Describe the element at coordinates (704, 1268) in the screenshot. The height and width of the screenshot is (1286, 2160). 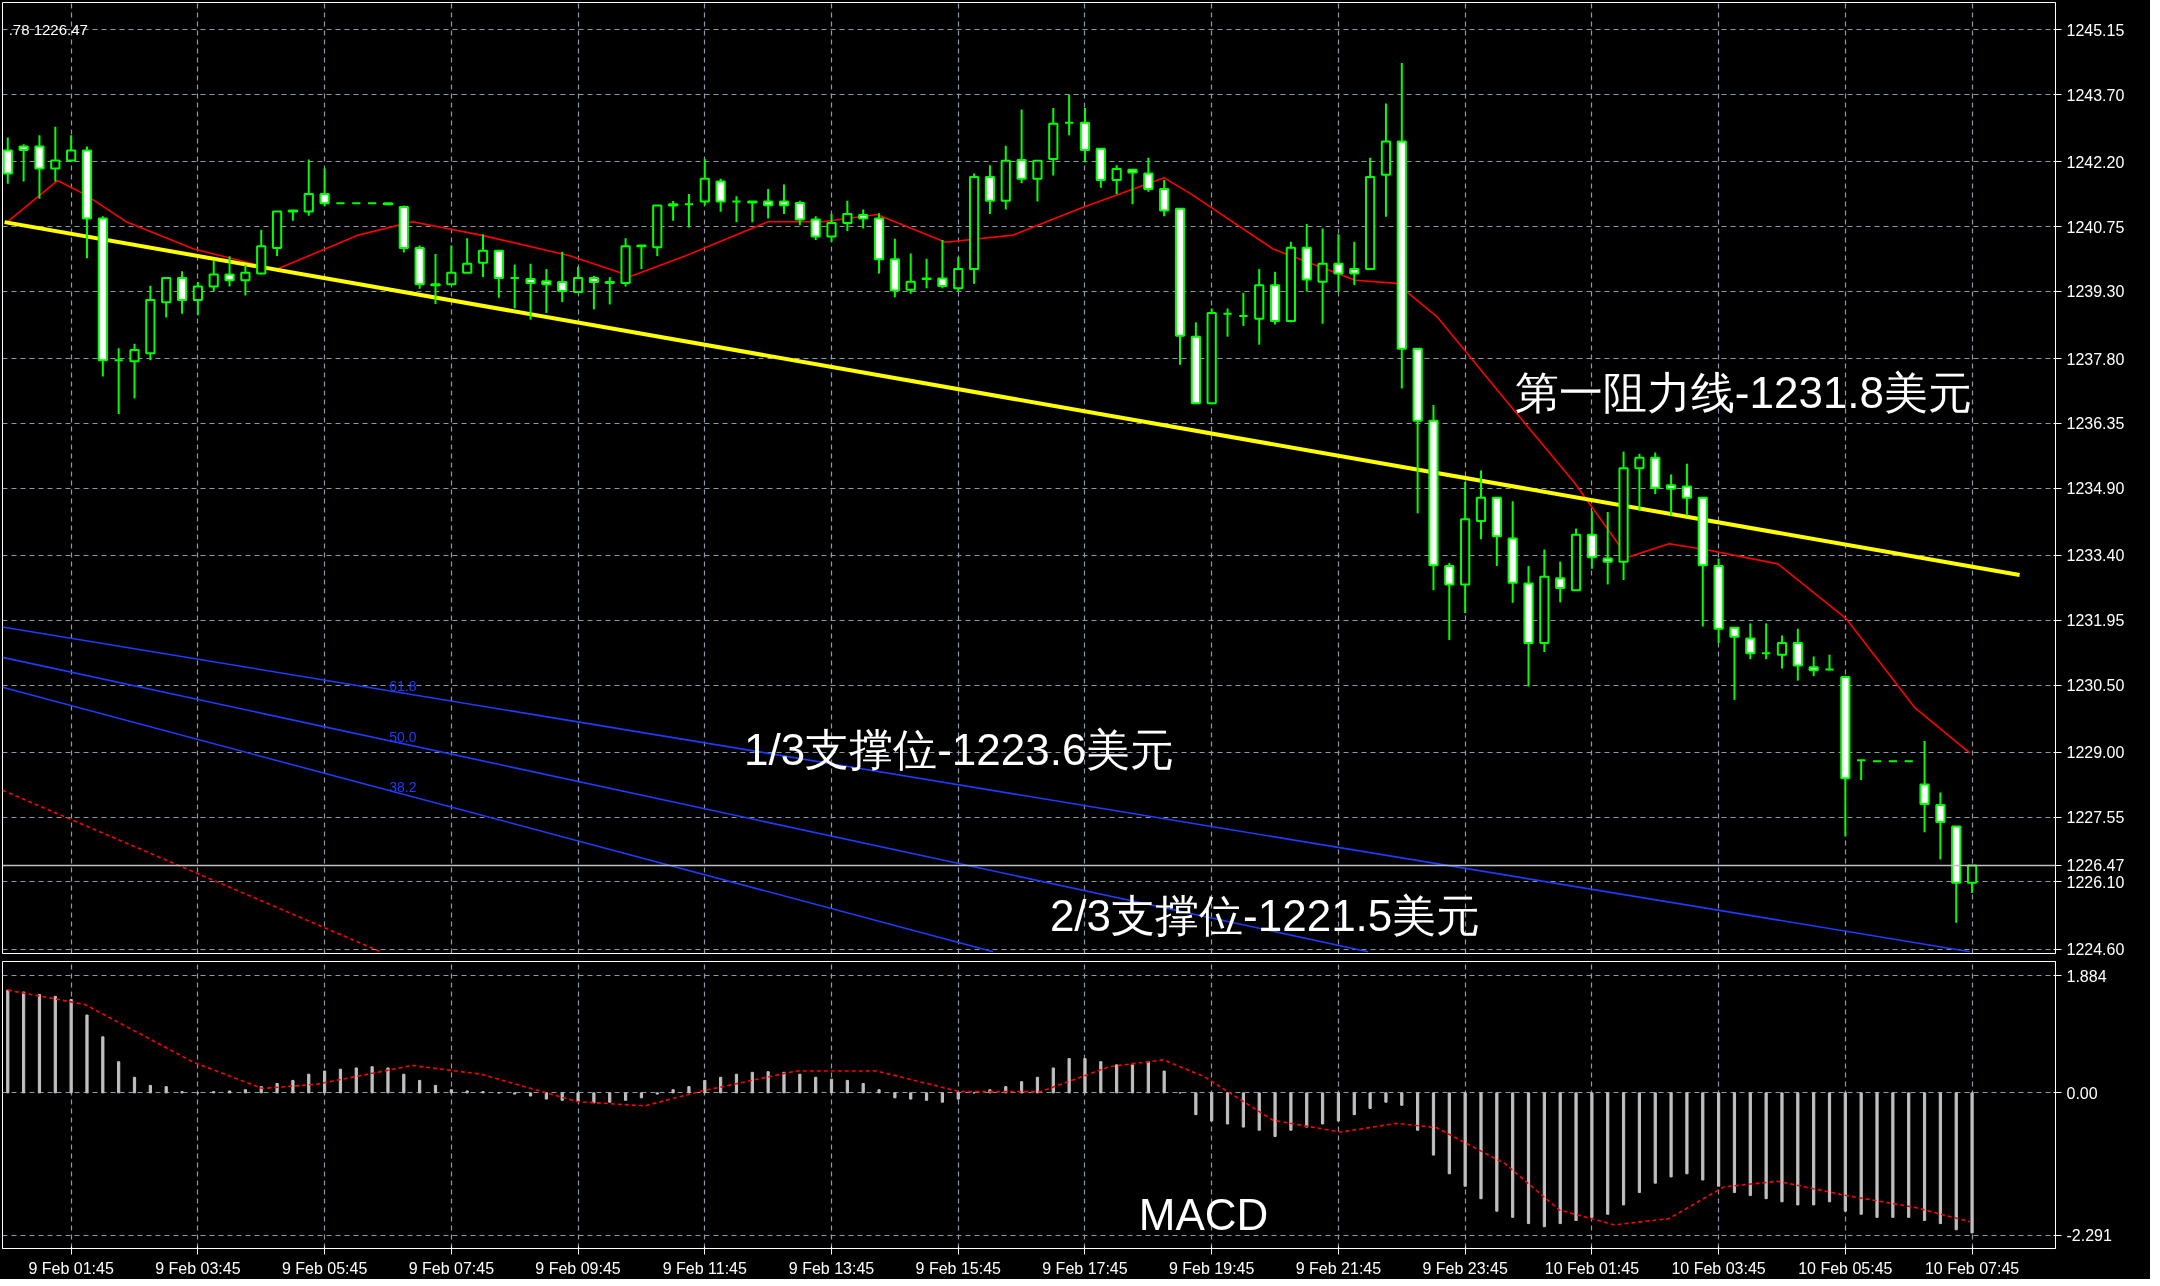
I see `x-tick-label: 9 Feb 11:45` at that location.